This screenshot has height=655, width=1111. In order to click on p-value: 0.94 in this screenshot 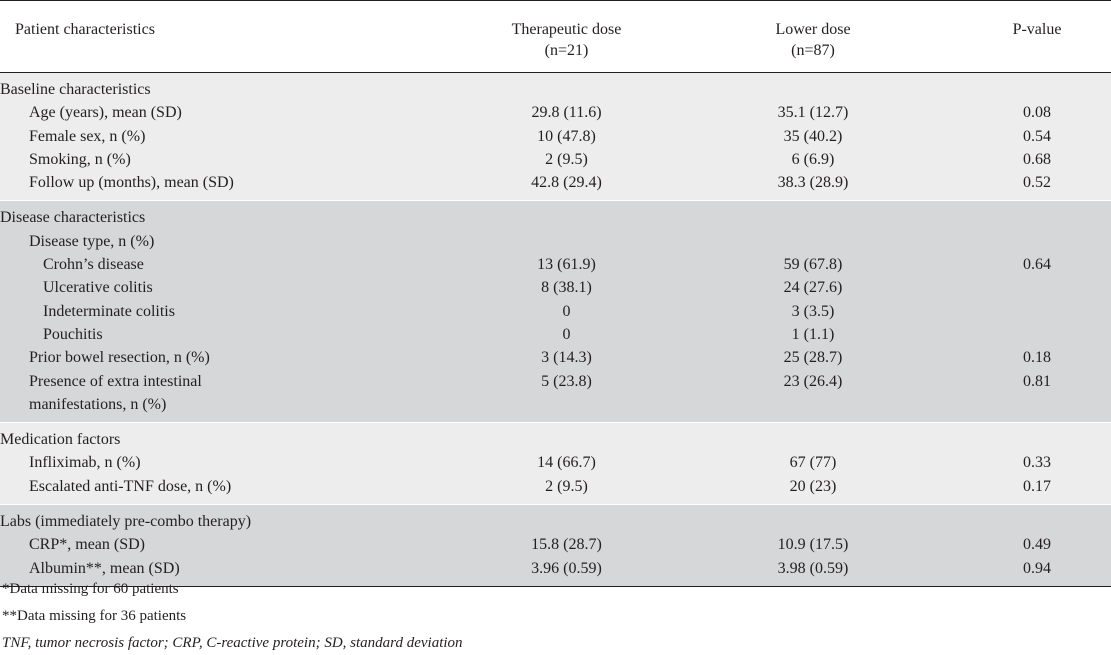, I will do `click(1037, 571)`.